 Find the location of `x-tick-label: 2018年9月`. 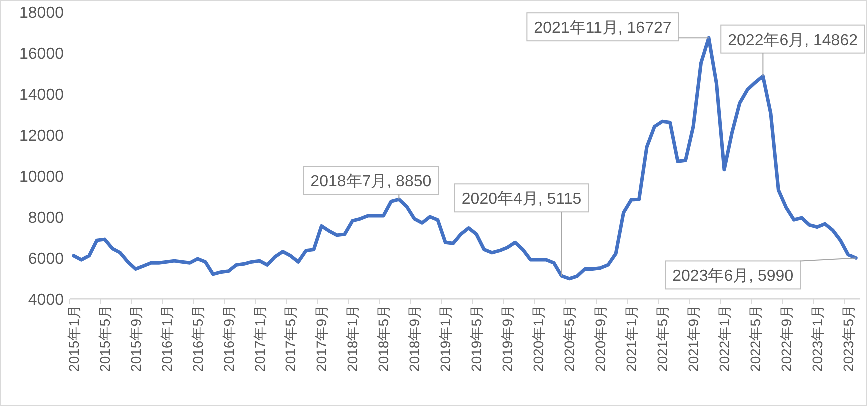

x-tick-label: 2018年9月 is located at coordinates (414, 338).